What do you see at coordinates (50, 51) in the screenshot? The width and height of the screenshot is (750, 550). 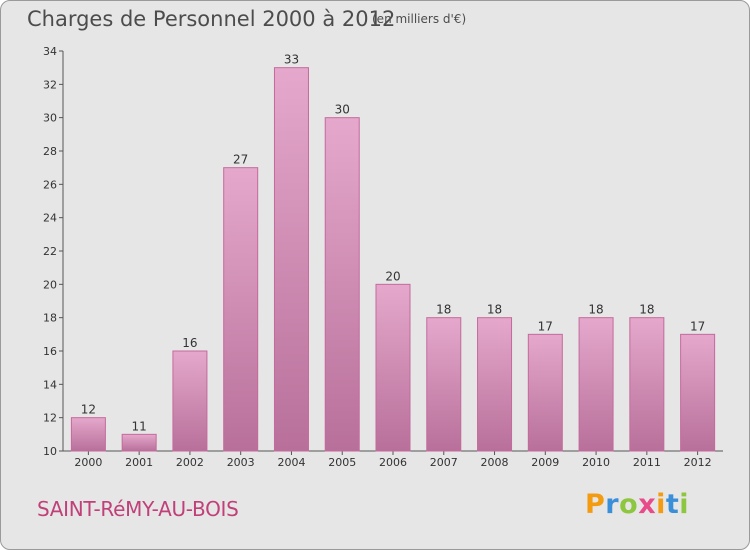 I see `y-tick-label: 34` at bounding box center [50, 51].